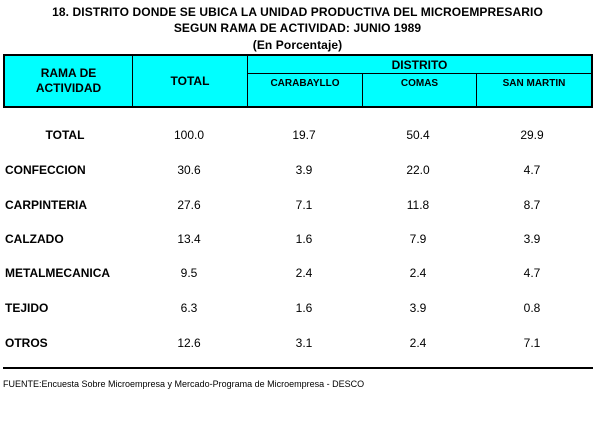 The image size is (595, 445). Describe the element at coordinates (26, 343) in the screenshot. I see `row-label: OTROS` at that location.